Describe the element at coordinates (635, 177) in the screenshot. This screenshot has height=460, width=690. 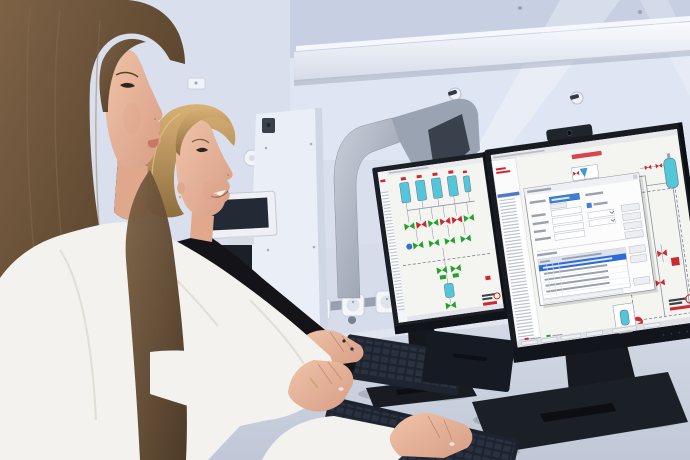
I see `close-icon` at that location.